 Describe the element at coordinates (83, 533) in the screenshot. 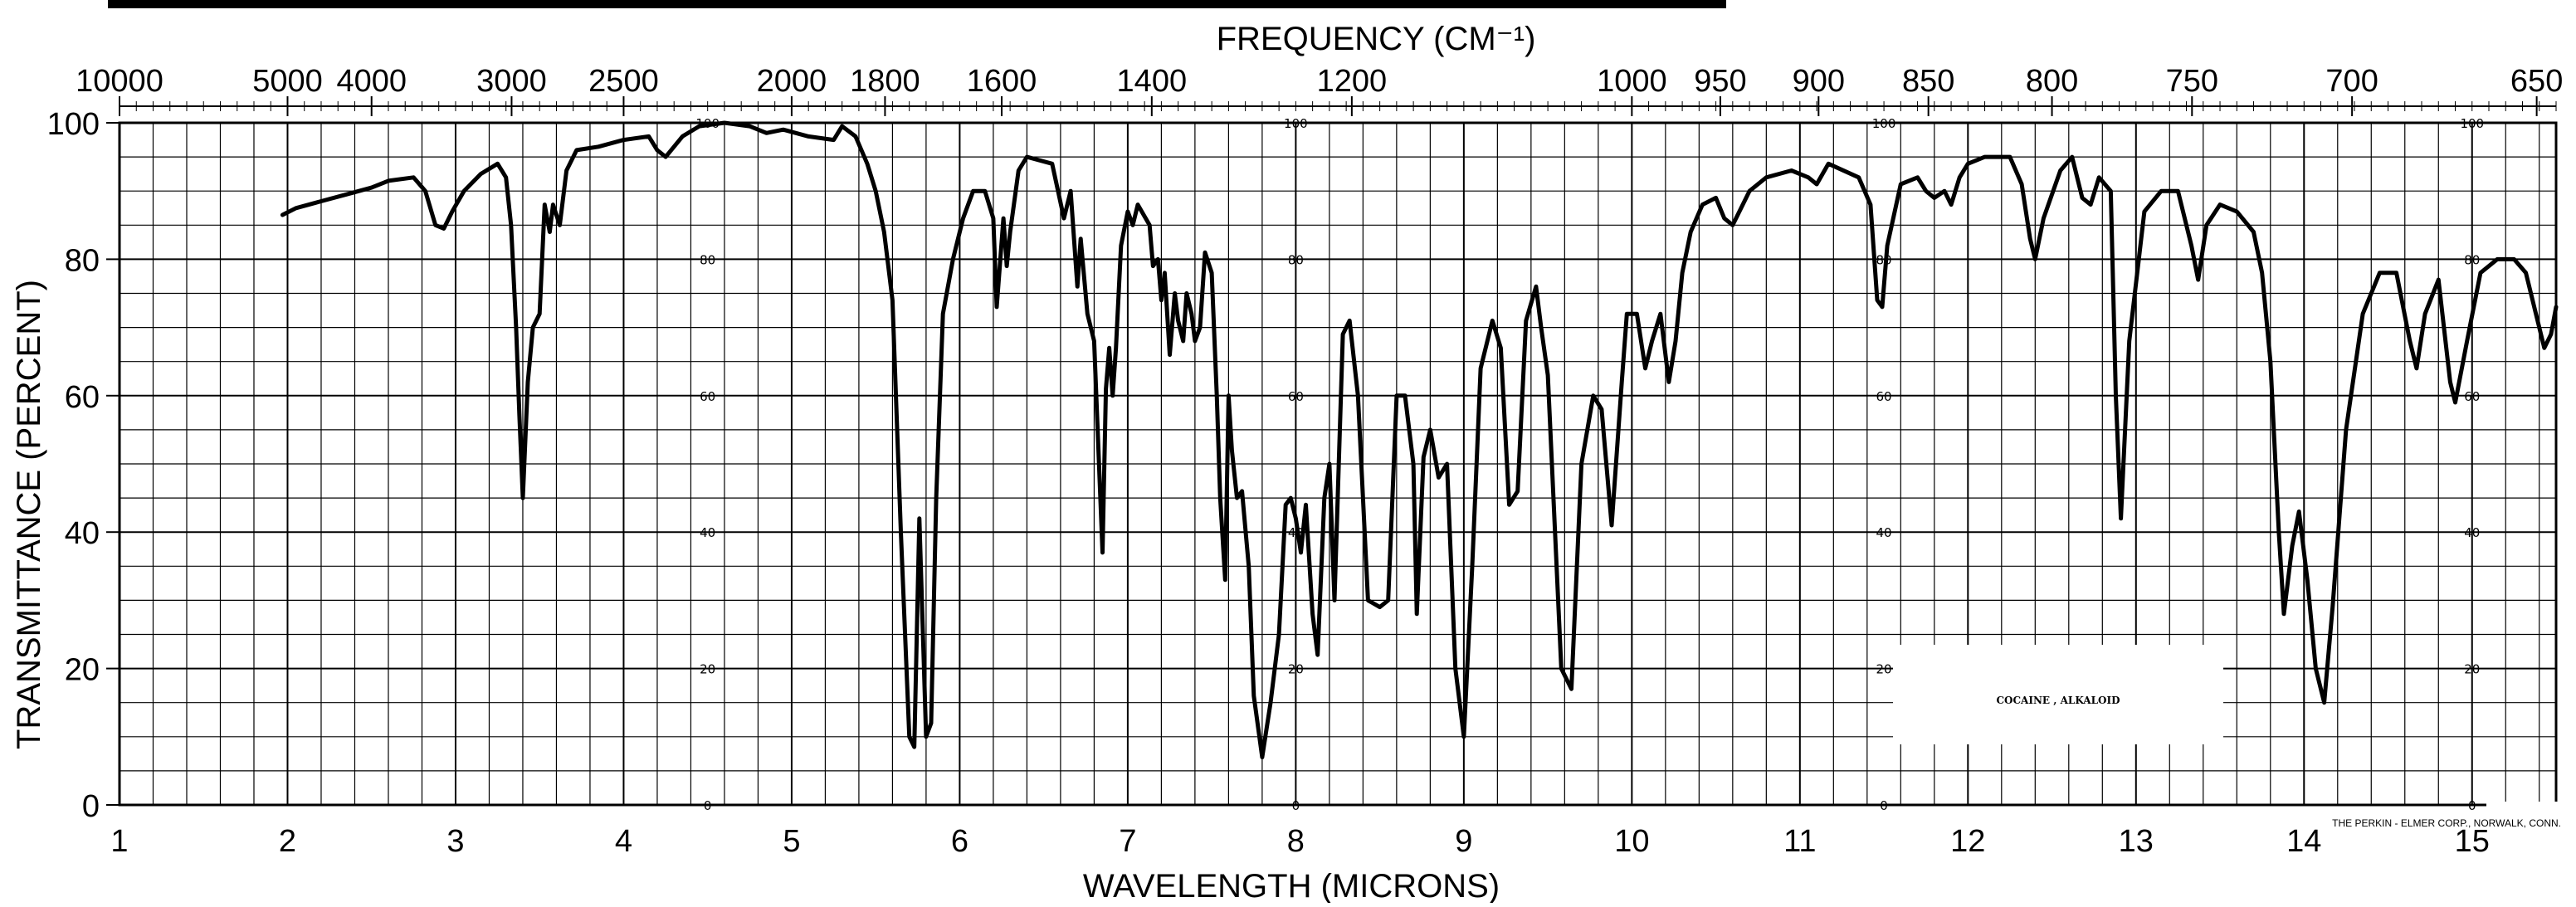

I see `y-tick-label: 40` at that location.